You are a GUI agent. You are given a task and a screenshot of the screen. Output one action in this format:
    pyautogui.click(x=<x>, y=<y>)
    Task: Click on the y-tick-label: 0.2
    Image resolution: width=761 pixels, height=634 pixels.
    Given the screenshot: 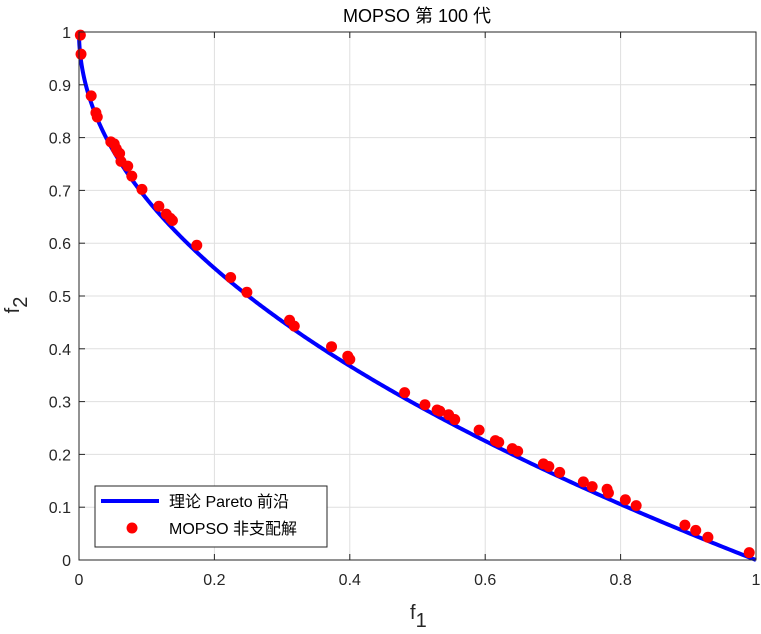 What is the action you would take?
    pyautogui.click(x=60, y=455)
    